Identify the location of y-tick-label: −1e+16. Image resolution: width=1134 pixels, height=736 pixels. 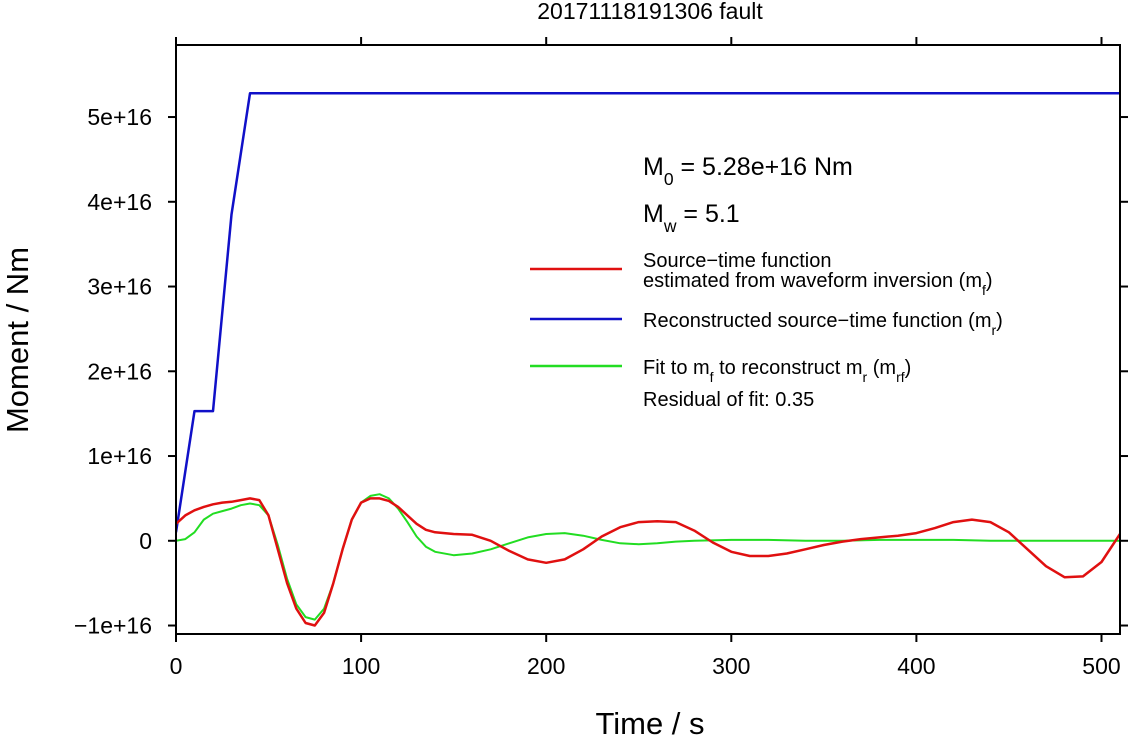
(113, 626).